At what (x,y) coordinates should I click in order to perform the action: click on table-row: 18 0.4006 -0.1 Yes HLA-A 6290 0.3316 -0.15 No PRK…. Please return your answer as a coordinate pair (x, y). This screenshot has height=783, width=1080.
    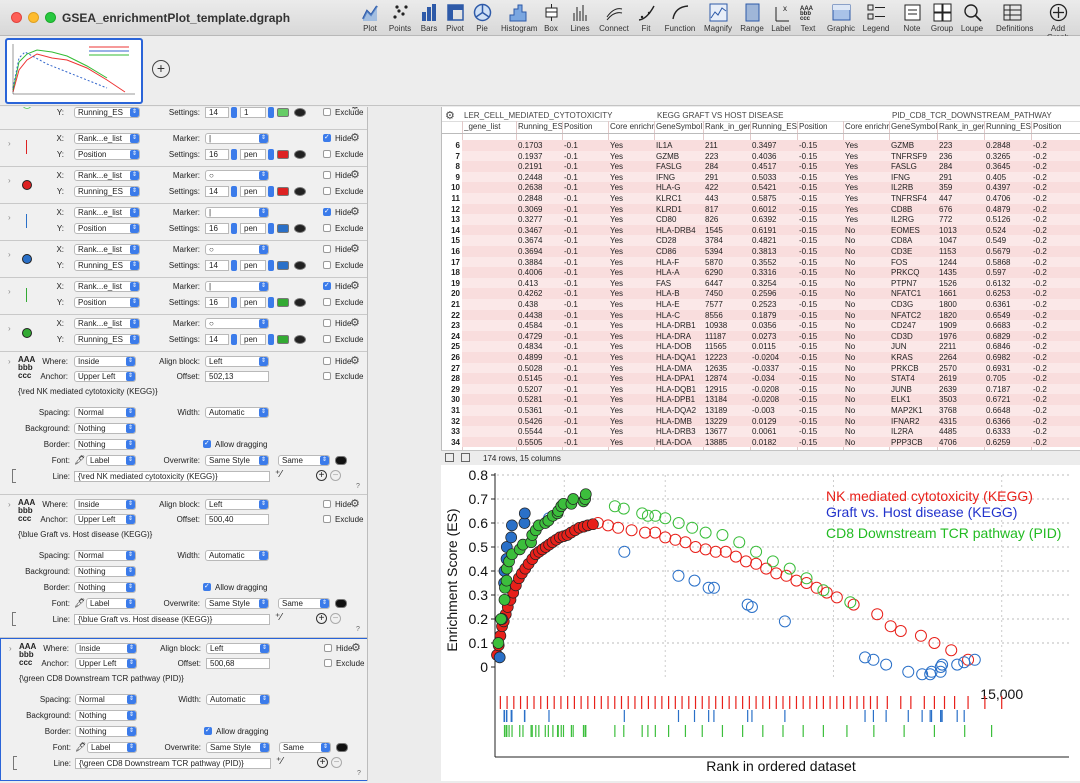
    Looking at the image, I should click on (761, 272).